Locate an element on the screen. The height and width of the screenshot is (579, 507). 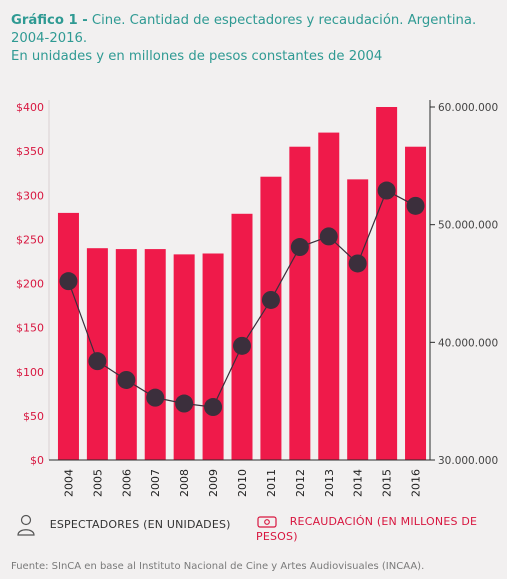
left-axis-tick-label: $300 is located at coordinates (30, 195).